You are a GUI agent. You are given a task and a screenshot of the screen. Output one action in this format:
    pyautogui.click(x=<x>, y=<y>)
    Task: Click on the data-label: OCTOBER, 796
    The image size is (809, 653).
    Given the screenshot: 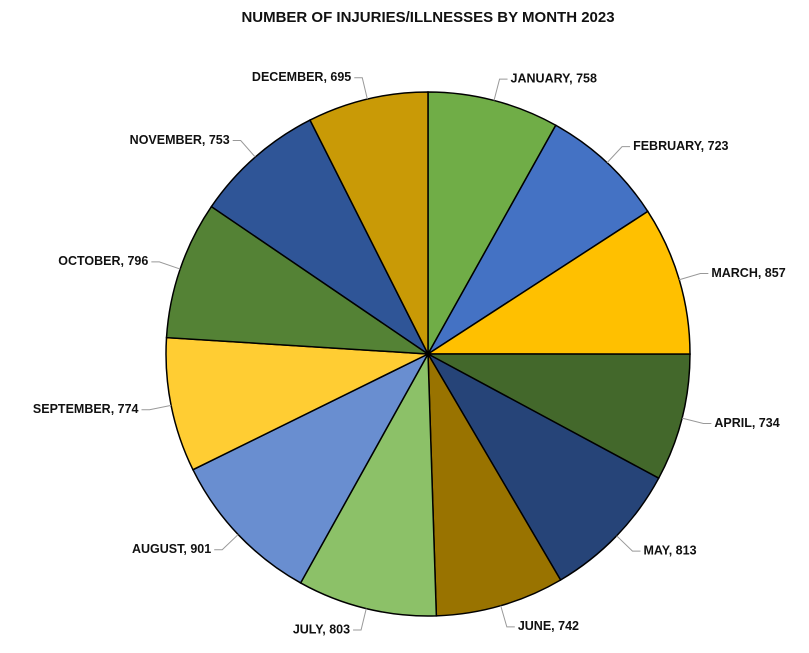 What is the action you would take?
    pyautogui.click(x=103, y=261)
    